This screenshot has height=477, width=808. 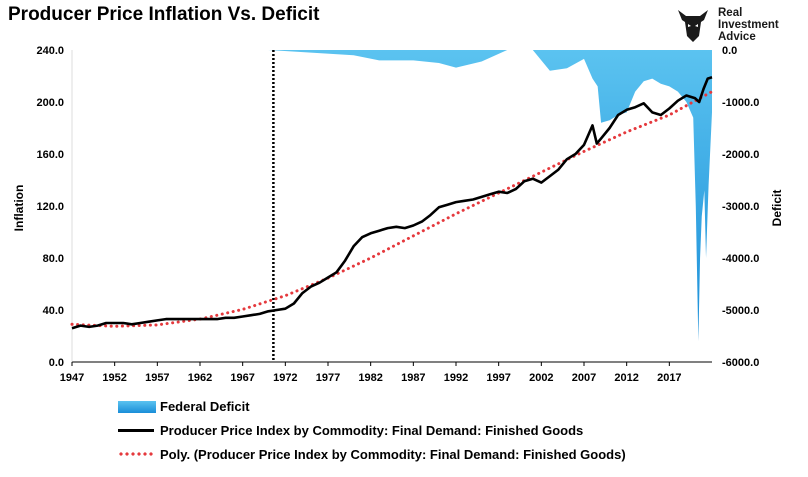 I want to click on y-tick-right: -2000.0, so click(x=740, y=155).